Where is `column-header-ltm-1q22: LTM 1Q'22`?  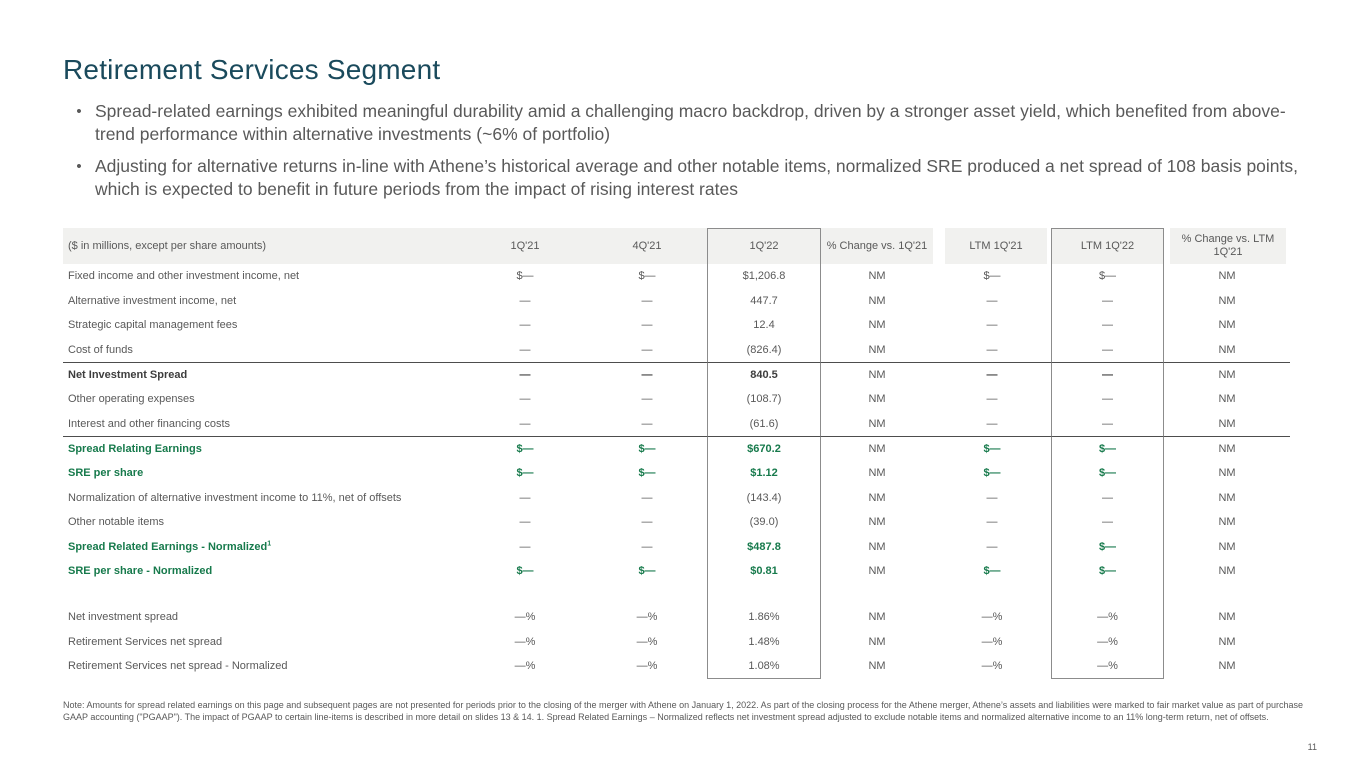 column-header-ltm-1q22: LTM 1Q'22 is located at coordinates (1107, 246).